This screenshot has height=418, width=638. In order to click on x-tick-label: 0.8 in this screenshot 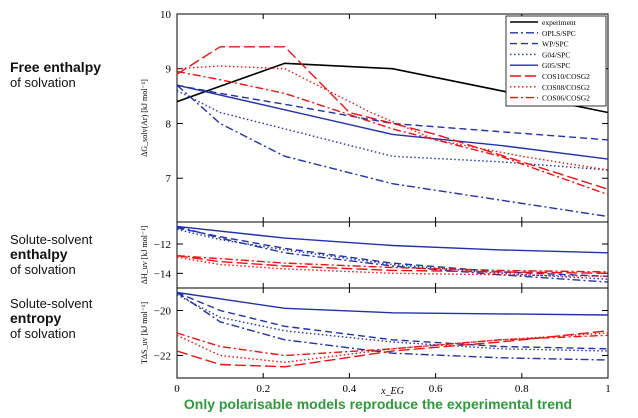, I will do `click(522, 389)`.